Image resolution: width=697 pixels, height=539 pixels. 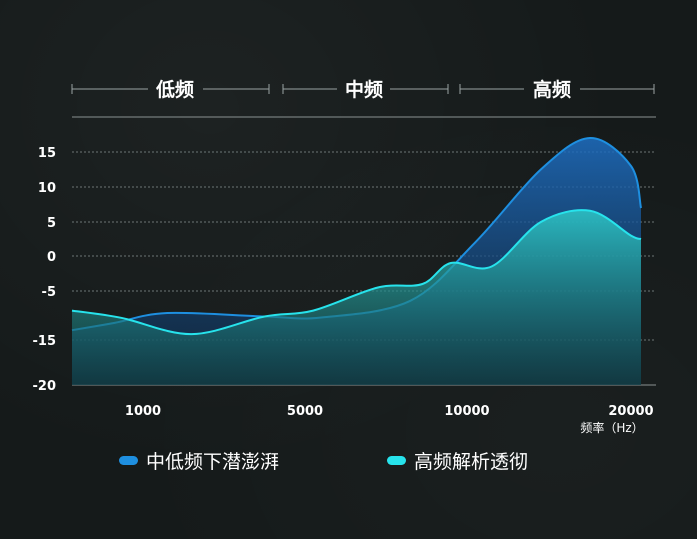 I want to click on band-high: 高频, so click(x=557, y=89).